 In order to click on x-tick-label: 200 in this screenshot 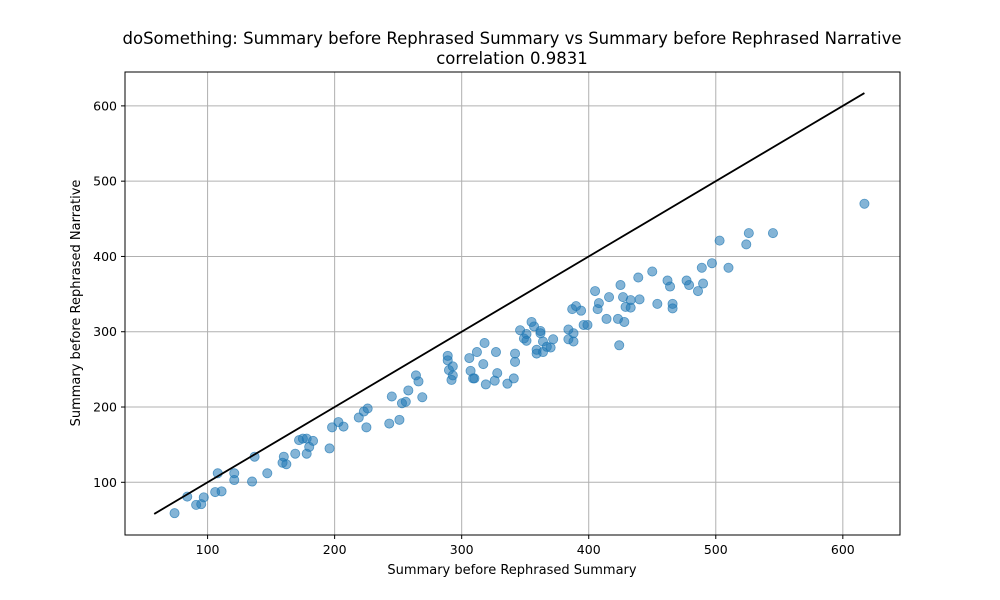, I will do `click(335, 549)`.